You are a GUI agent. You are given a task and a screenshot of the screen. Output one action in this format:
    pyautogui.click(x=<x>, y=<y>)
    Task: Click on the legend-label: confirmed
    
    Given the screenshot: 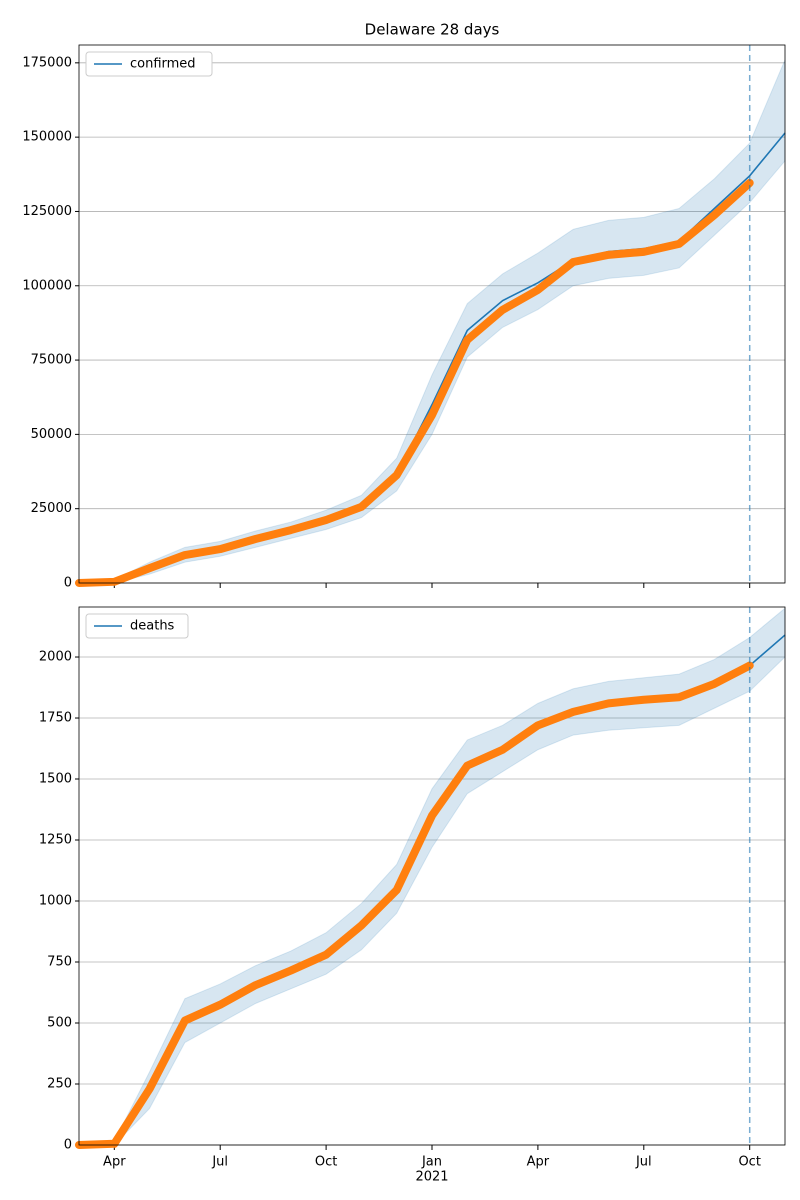 What is the action you would take?
    pyautogui.click(x=163, y=64)
    